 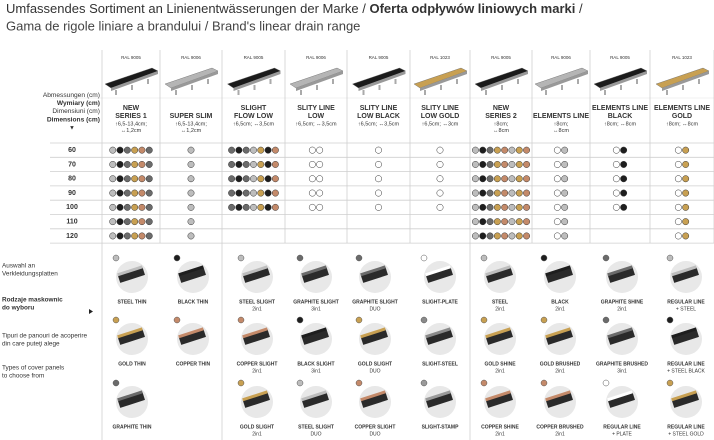 What do you see at coordinates (622, 434) in the screenshot?
I see `panel-label: + PLATE` at bounding box center [622, 434].